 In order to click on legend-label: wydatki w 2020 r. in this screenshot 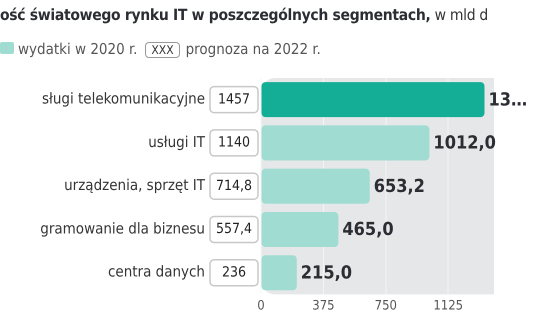, I will do `click(78, 49)`.